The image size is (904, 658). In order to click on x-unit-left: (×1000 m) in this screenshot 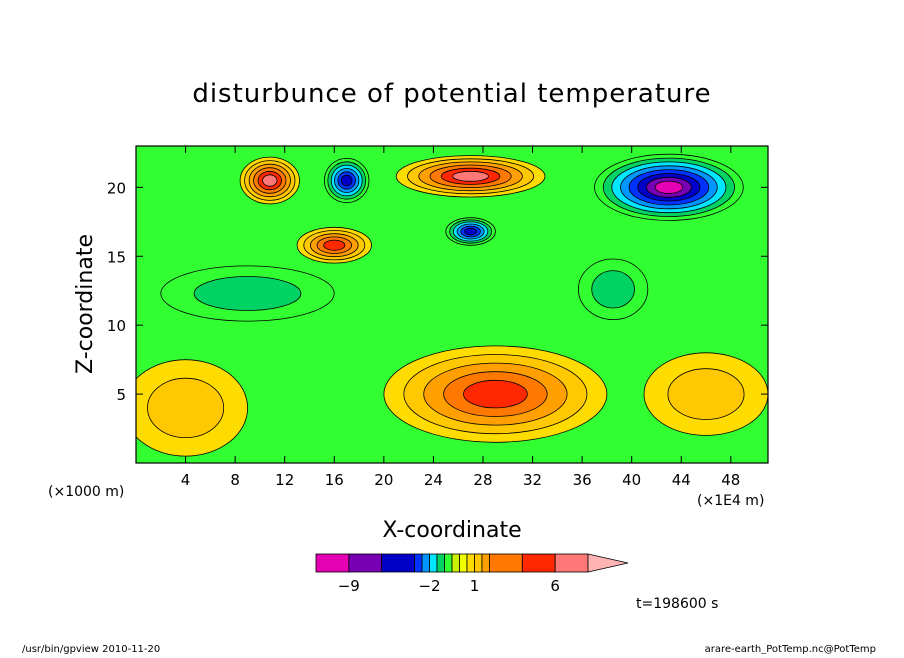, I will do `click(86, 492)`.